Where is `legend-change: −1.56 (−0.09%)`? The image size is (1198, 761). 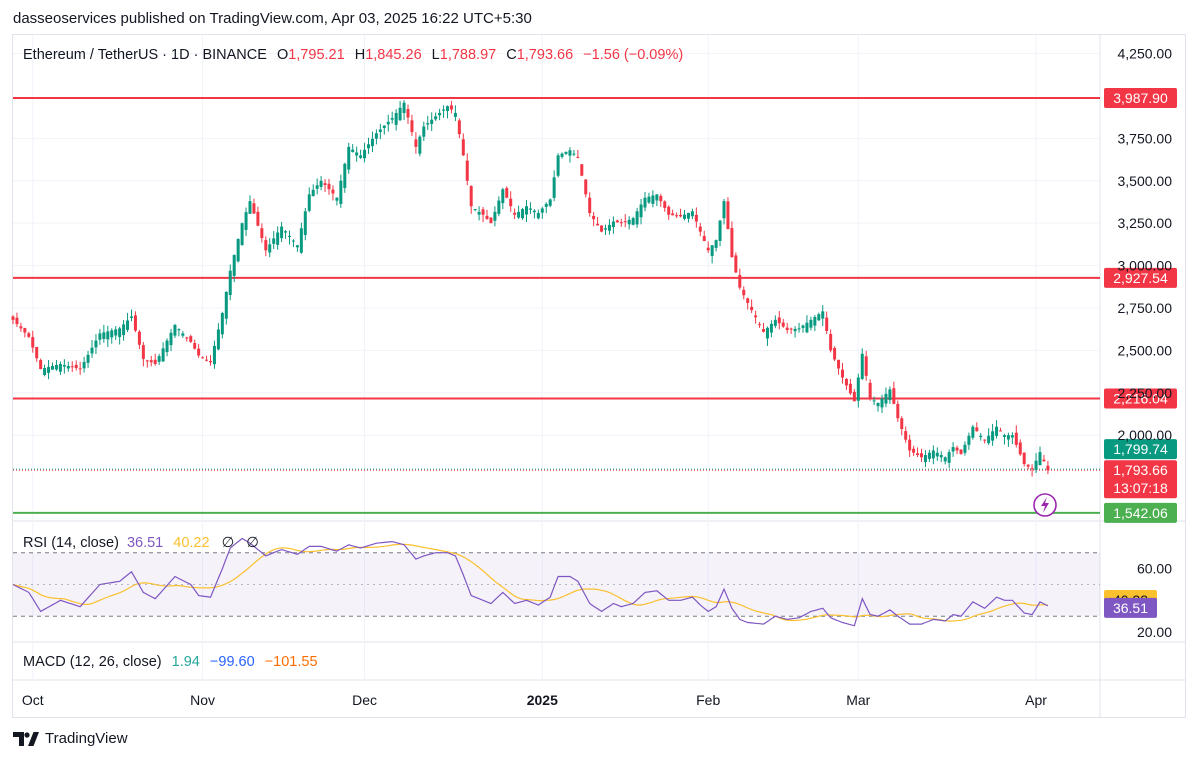 legend-change: −1.56 (−0.09%) is located at coordinates (633, 55).